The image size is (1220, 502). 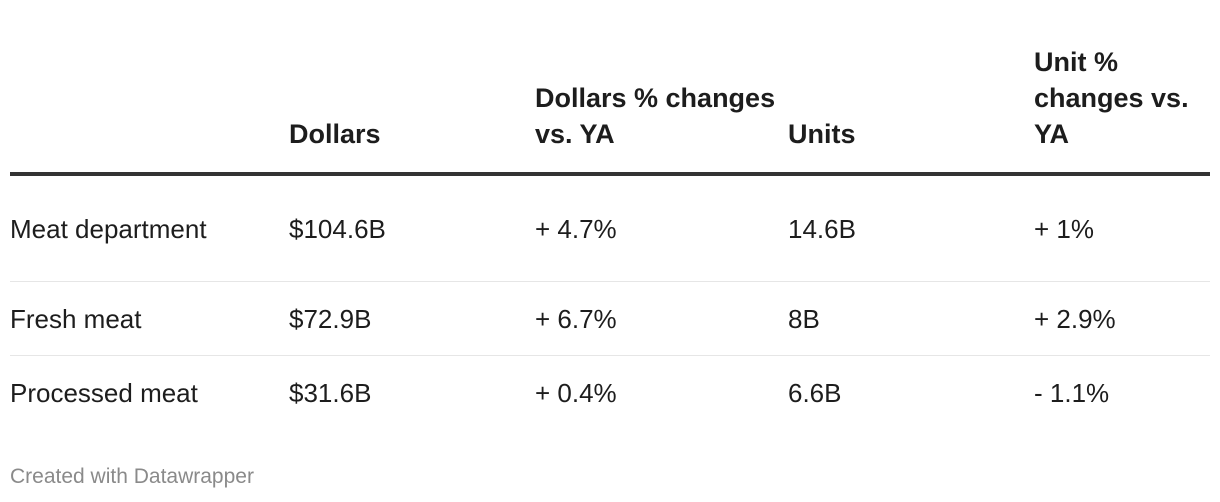 What do you see at coordinates (412, 110) in the screenshot?
I see `column-header-dollars: Dollars` at bounding box center [412, 110].